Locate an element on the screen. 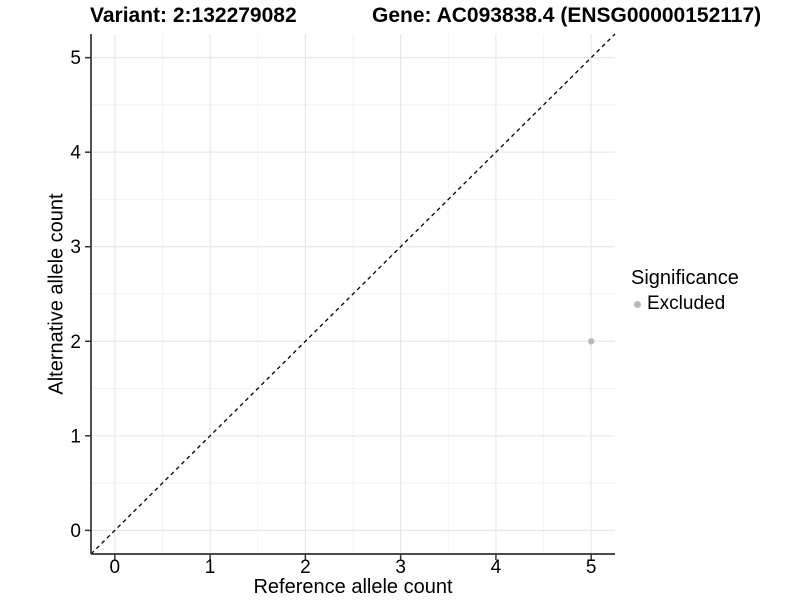 The height and width of the screenshot is (600, 800). y-tick-label: 1 is located at coordinates (75, 436).